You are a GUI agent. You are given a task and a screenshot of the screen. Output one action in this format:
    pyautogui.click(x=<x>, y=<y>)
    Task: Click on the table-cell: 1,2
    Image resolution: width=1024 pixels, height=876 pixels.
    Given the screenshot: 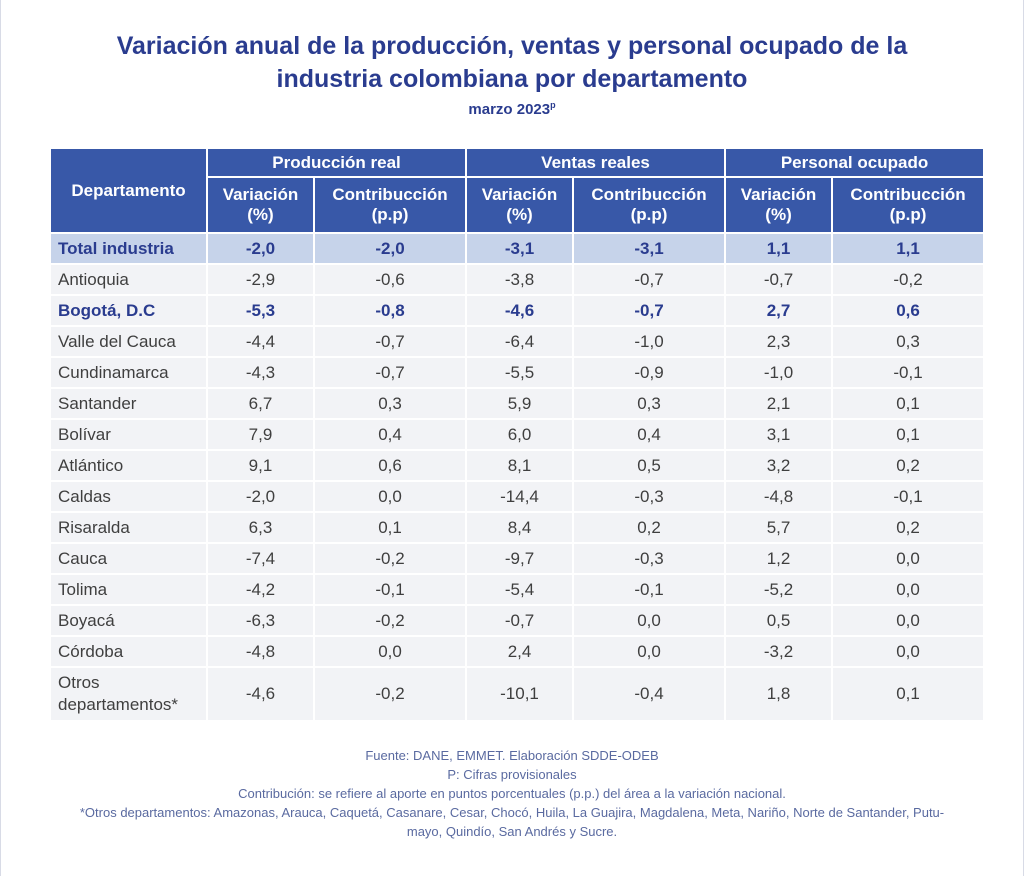 What is the action you would take?
    pyautogui.click(x=779, y=558)
    